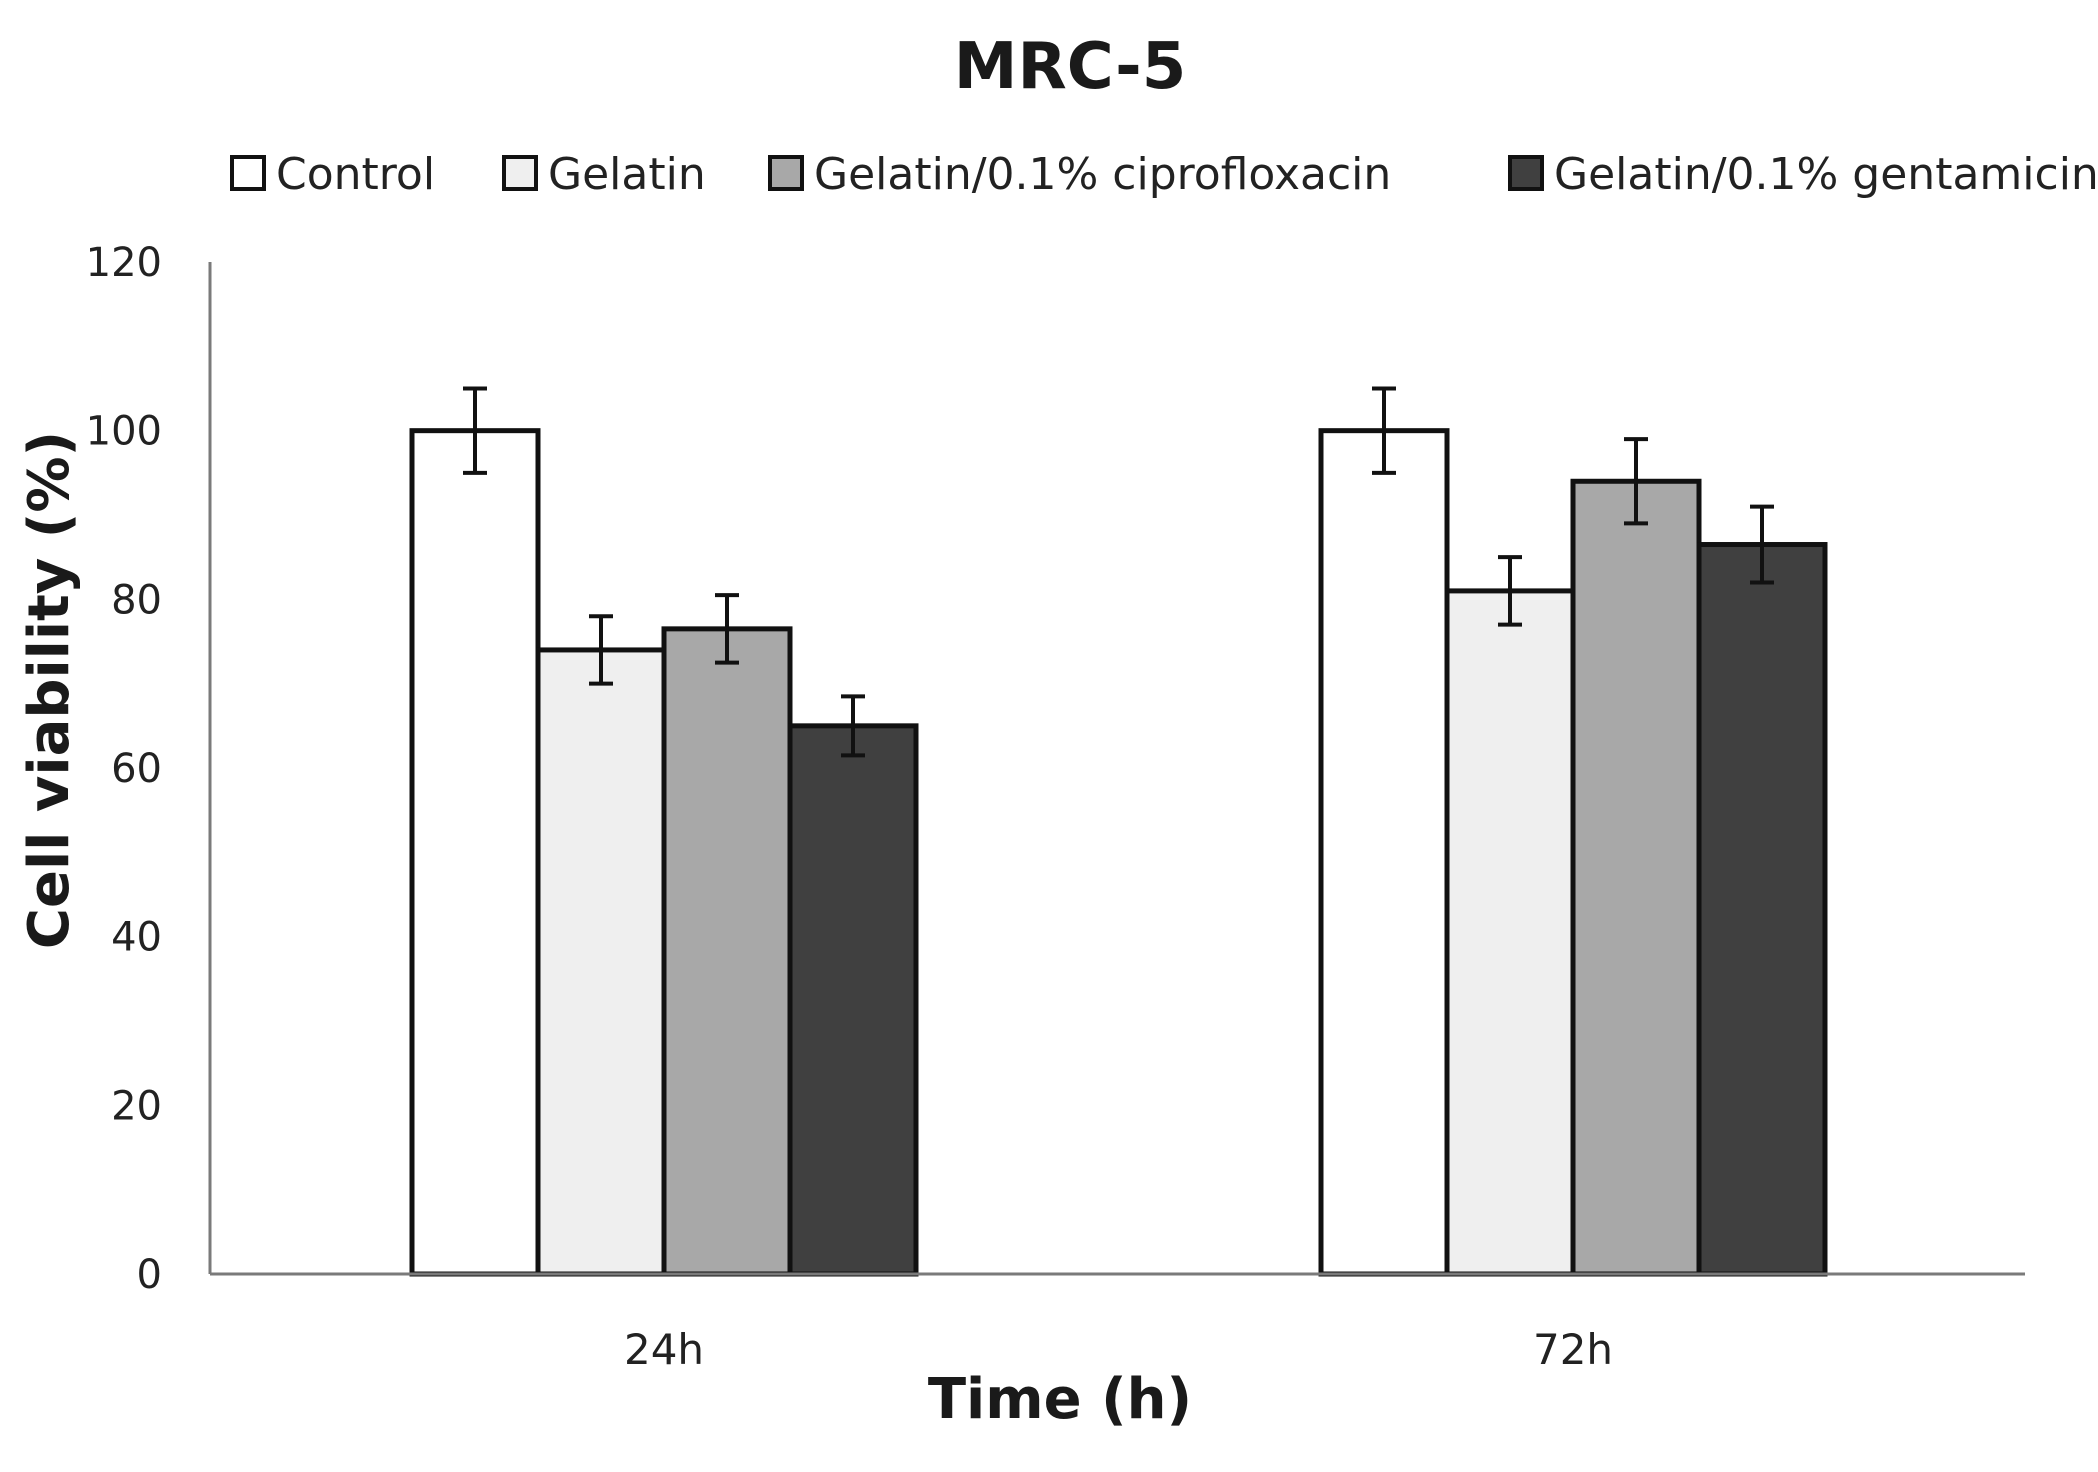 The height and width of the screenshot is (1472, 2098). What do you see at coordinates (1060, 1399) in the screenshot?
I see `x-axis-title: Time (h)` at bounding box center [1060, 1399].